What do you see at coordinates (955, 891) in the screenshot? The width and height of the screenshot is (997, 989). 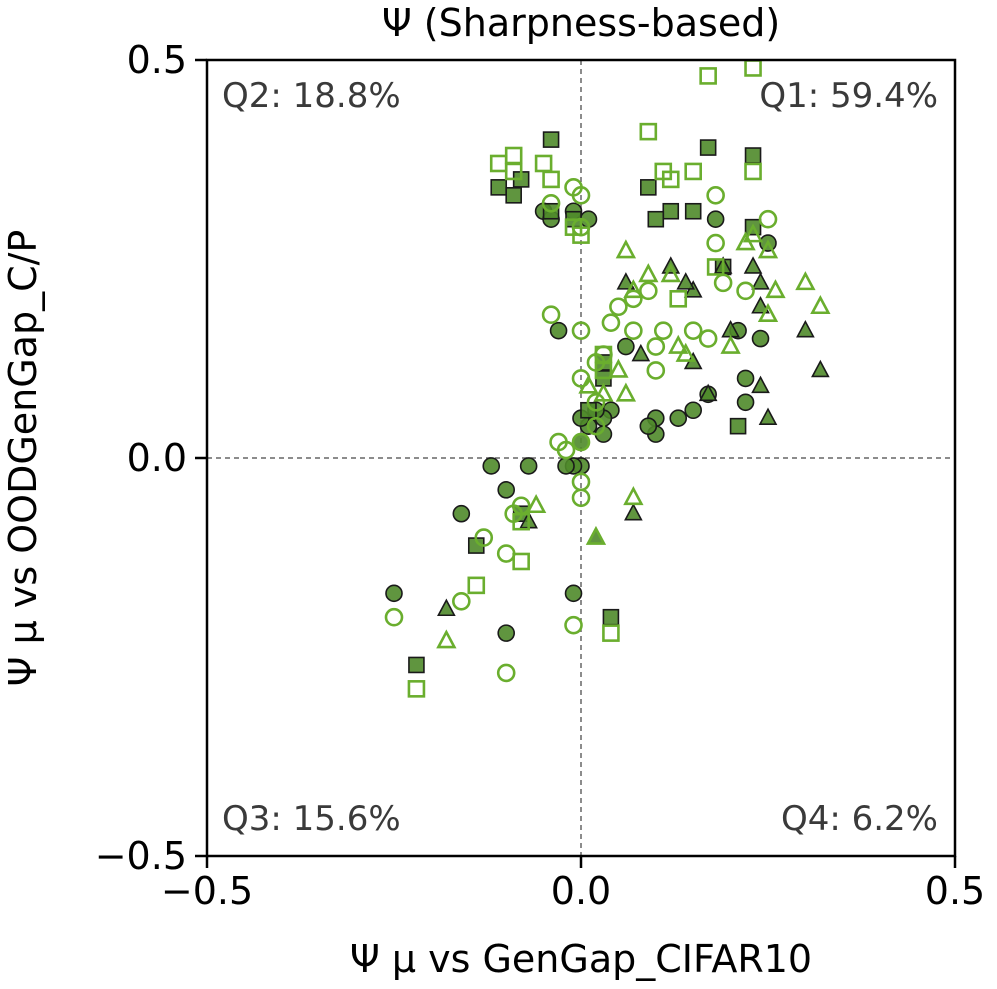 I see `x-tick-label: 0.5` at bounding box center [955, 891].